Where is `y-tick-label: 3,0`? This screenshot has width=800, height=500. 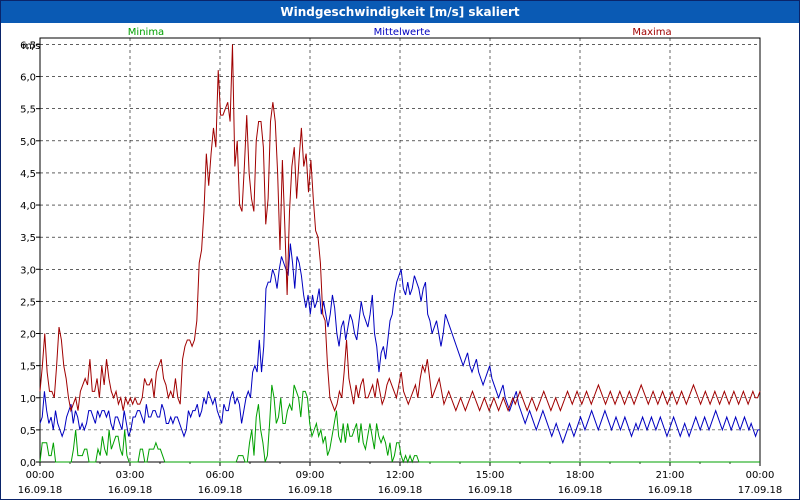 y-tick-label: 3,0 is located at coordinates (28, 270).